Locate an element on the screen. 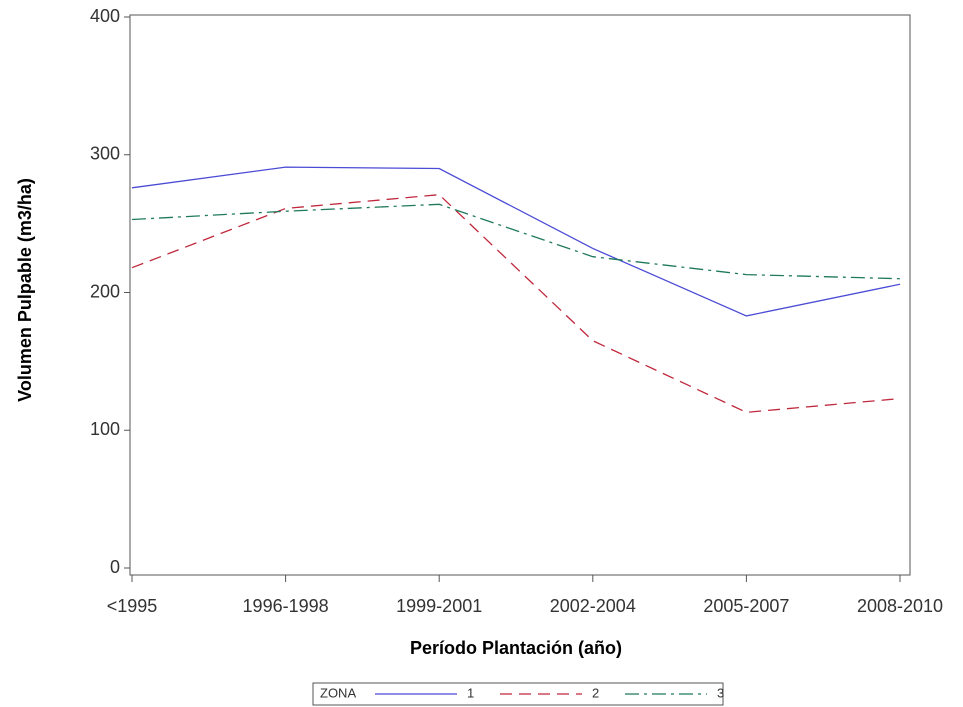 Image resolution: width=963 pixels, height=707 pixels. x-tick-label: <1995 is located at coordinates (132, 606).